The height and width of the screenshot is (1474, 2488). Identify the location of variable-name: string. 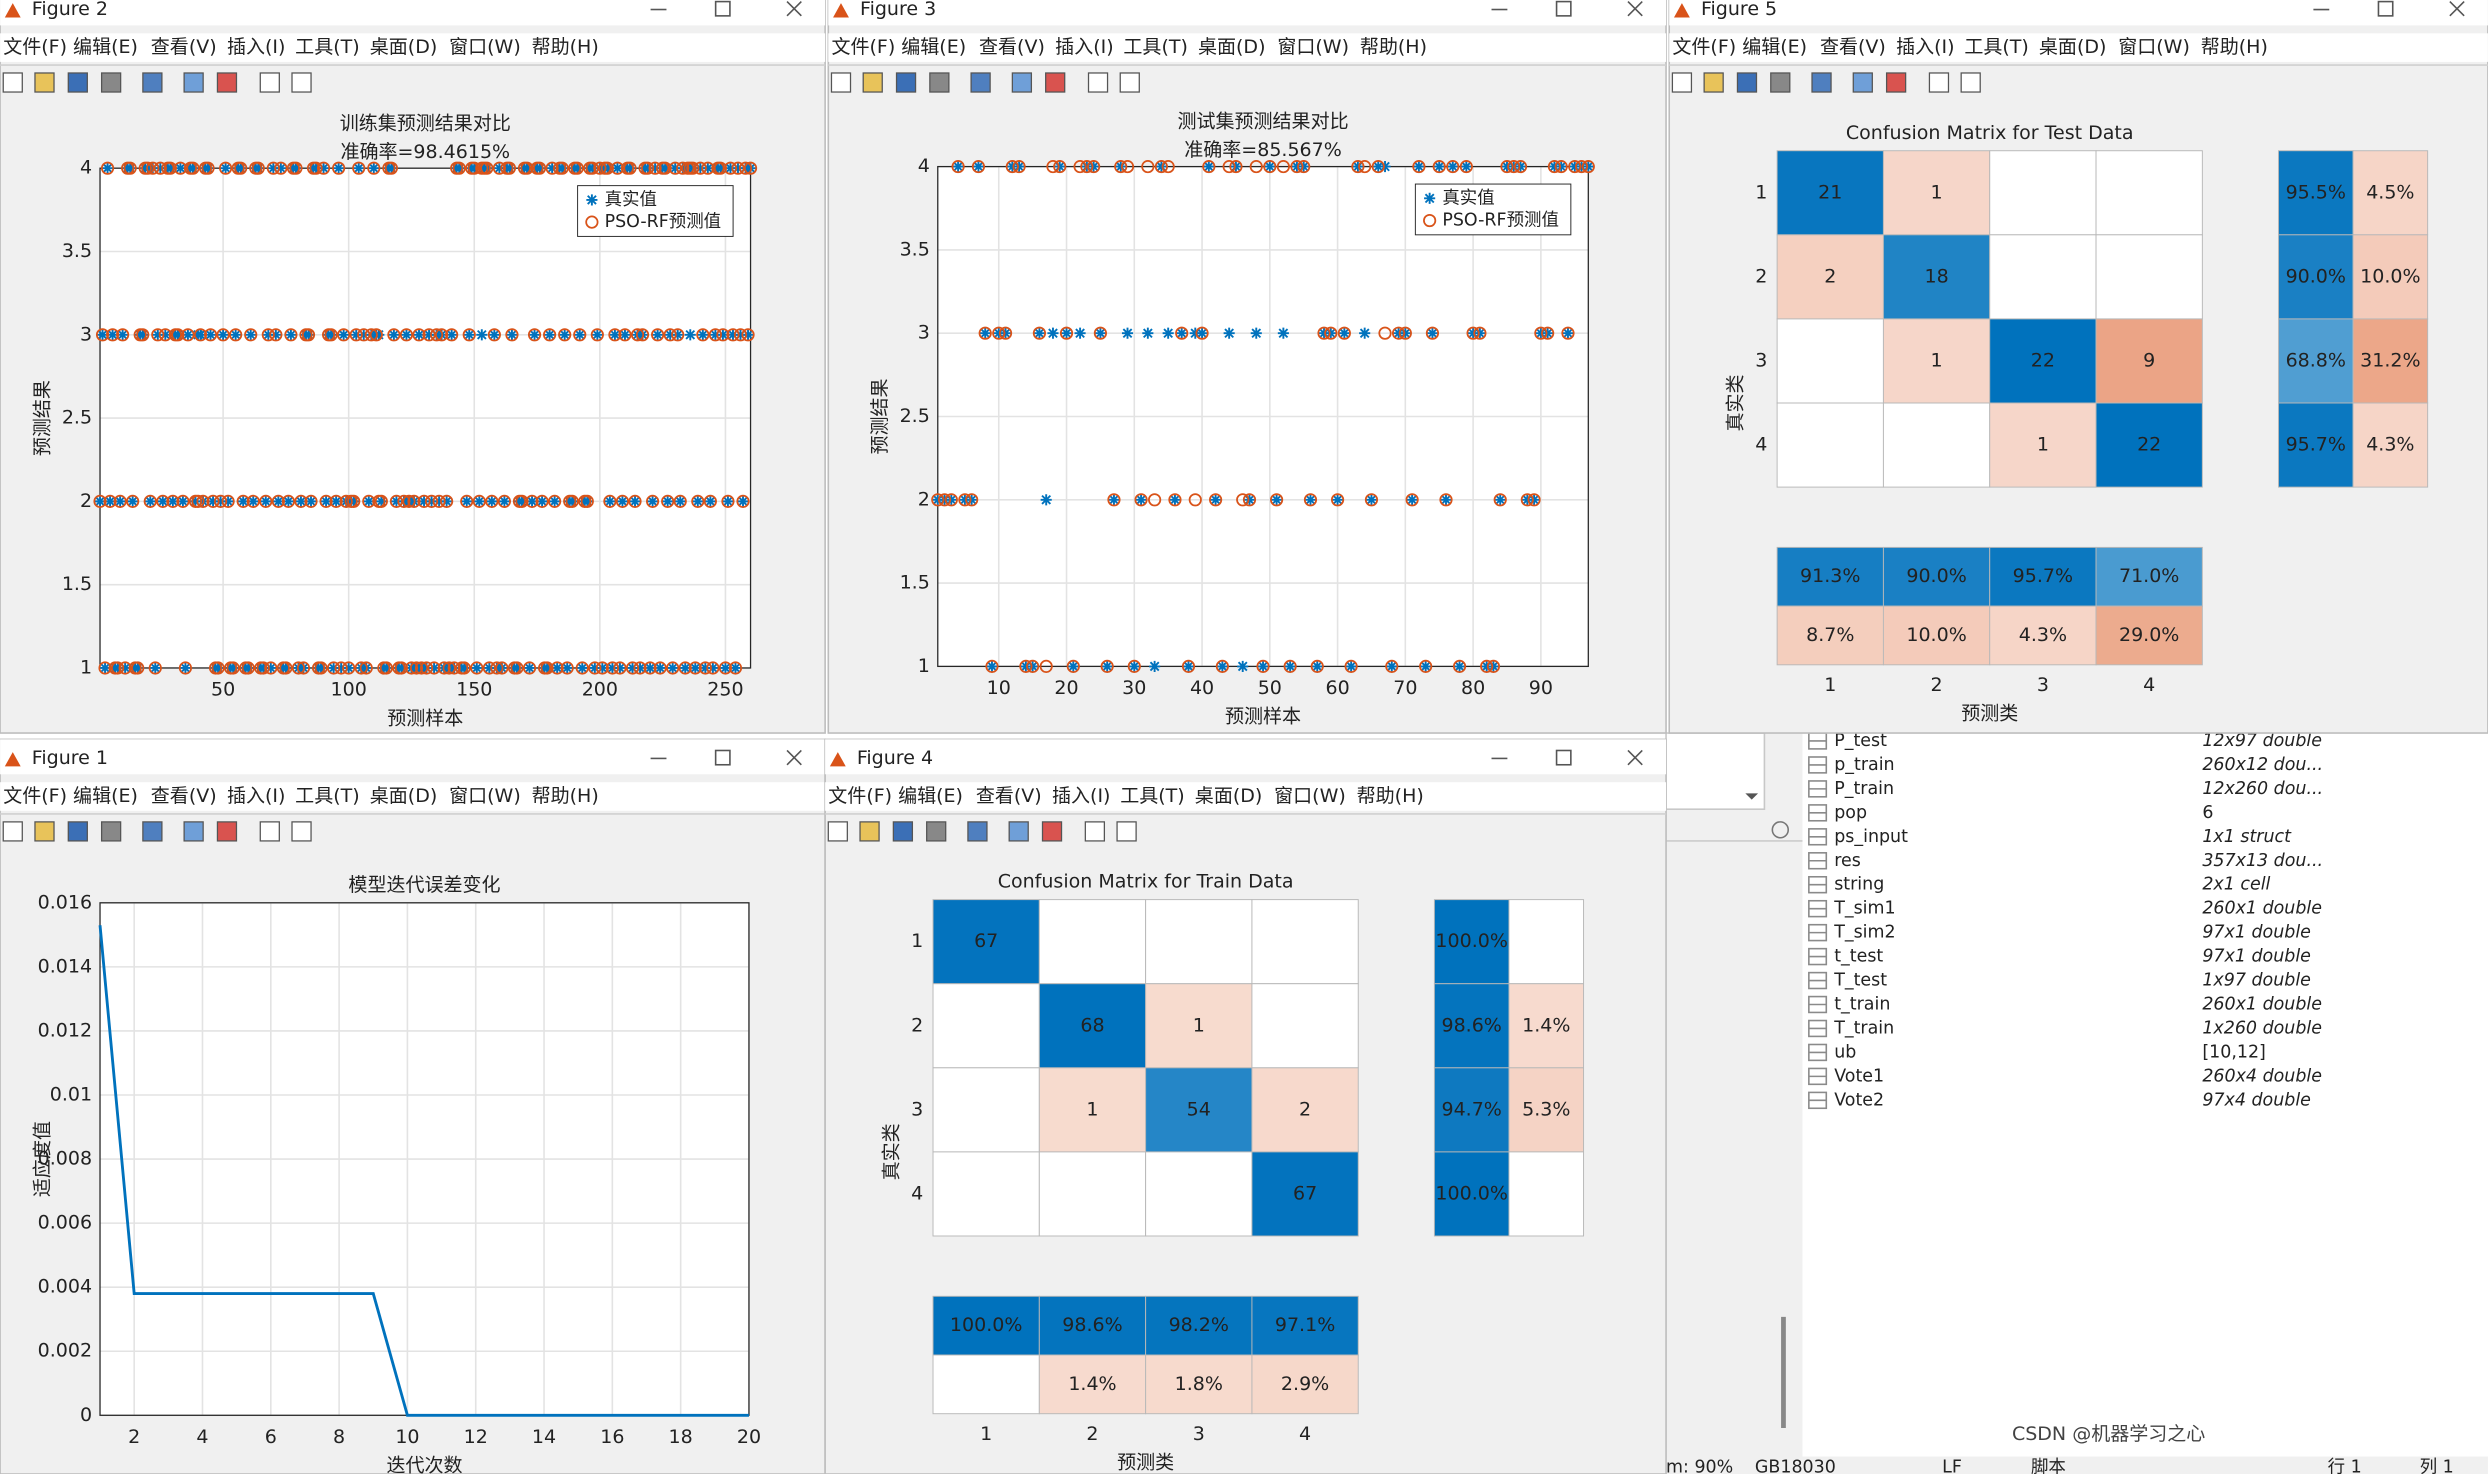
(1859, 885).